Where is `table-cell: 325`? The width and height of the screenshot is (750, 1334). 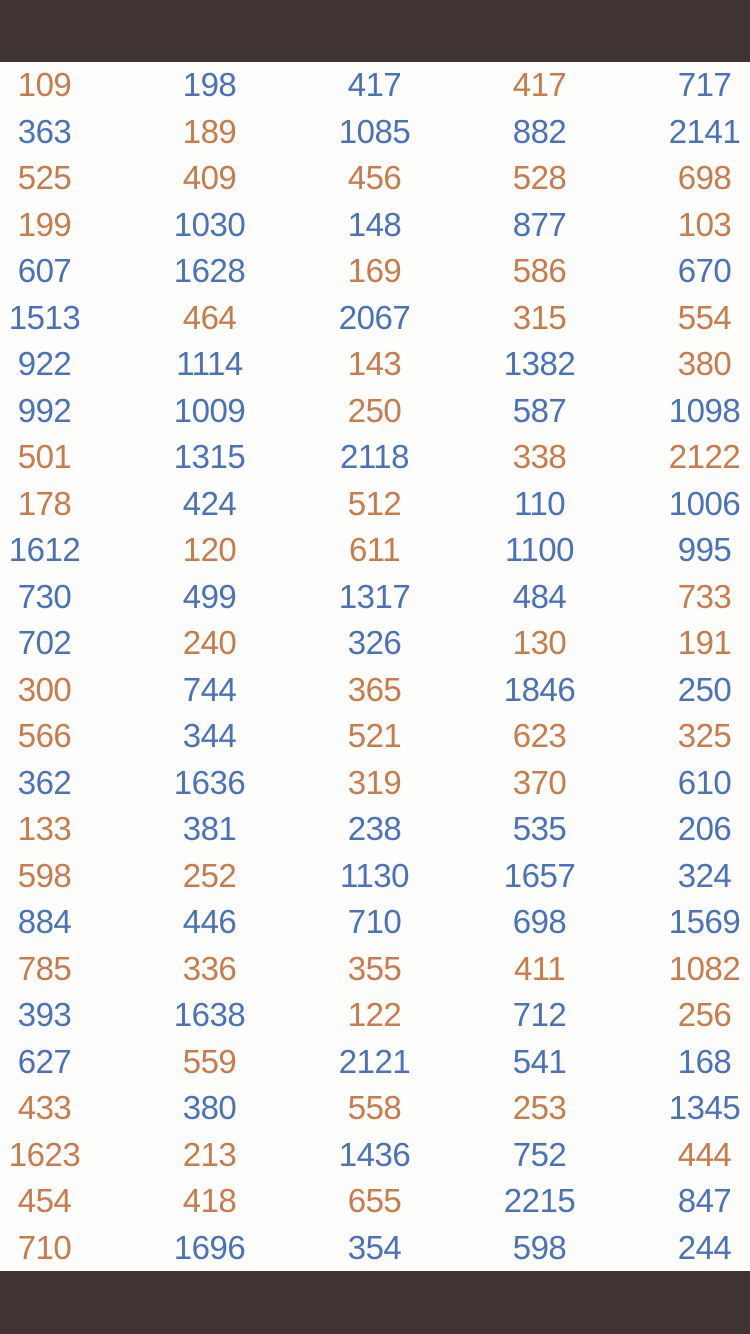
table-cell: 325 is located at coordinates (704, 736).